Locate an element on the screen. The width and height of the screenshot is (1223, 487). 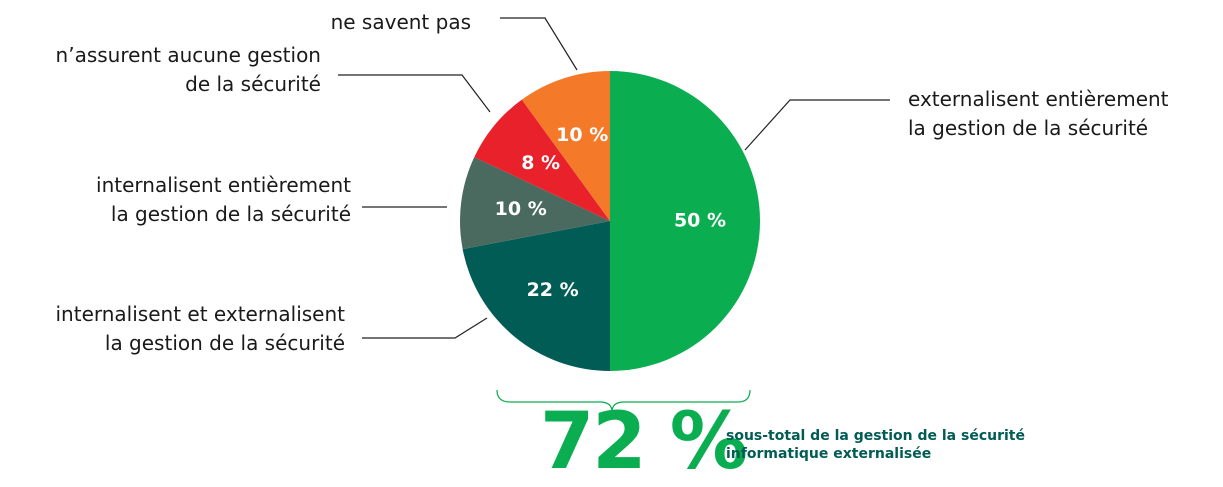
slice-label: ne savent pas is located at coordinates (400, 22).